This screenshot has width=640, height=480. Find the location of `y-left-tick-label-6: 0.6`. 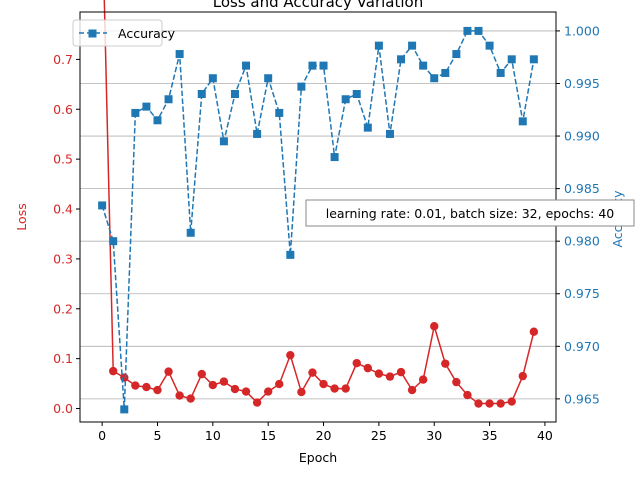

y-left-tick-label-6: 0.6 is located at coordinates (63, 109).